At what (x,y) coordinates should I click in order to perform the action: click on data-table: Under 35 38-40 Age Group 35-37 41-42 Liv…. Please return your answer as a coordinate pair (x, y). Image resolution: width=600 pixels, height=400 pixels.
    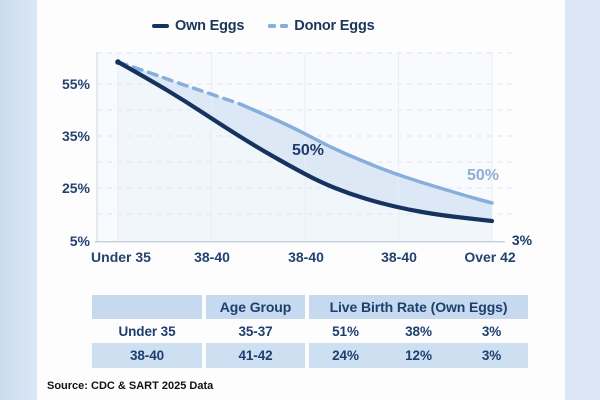
    Looking at the image, I should click on (310, 331).